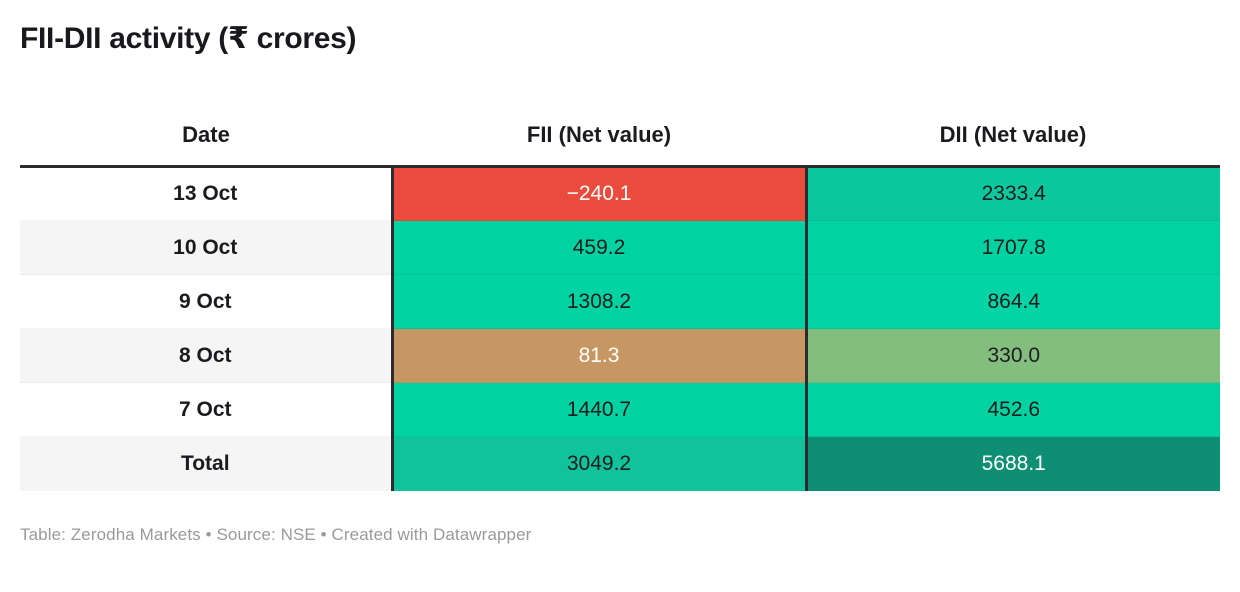  I want to click on dii-cell: 1707.8, so click(1013, 247).